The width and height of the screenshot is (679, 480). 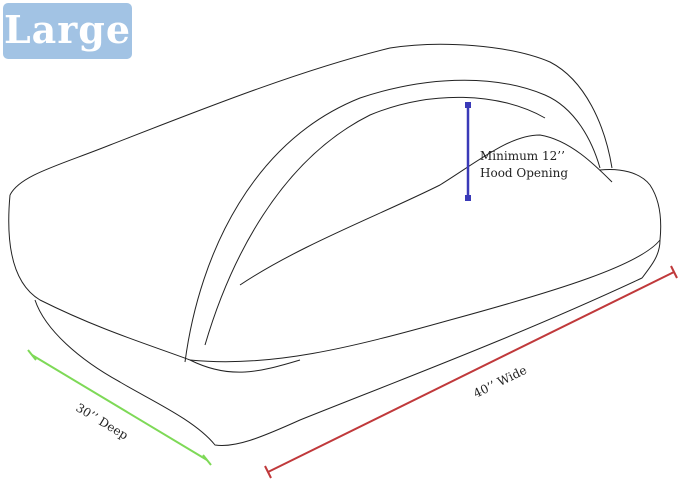 I want to click on hood-label-line1: Minimum 12’’, so click(x=522, y=156).